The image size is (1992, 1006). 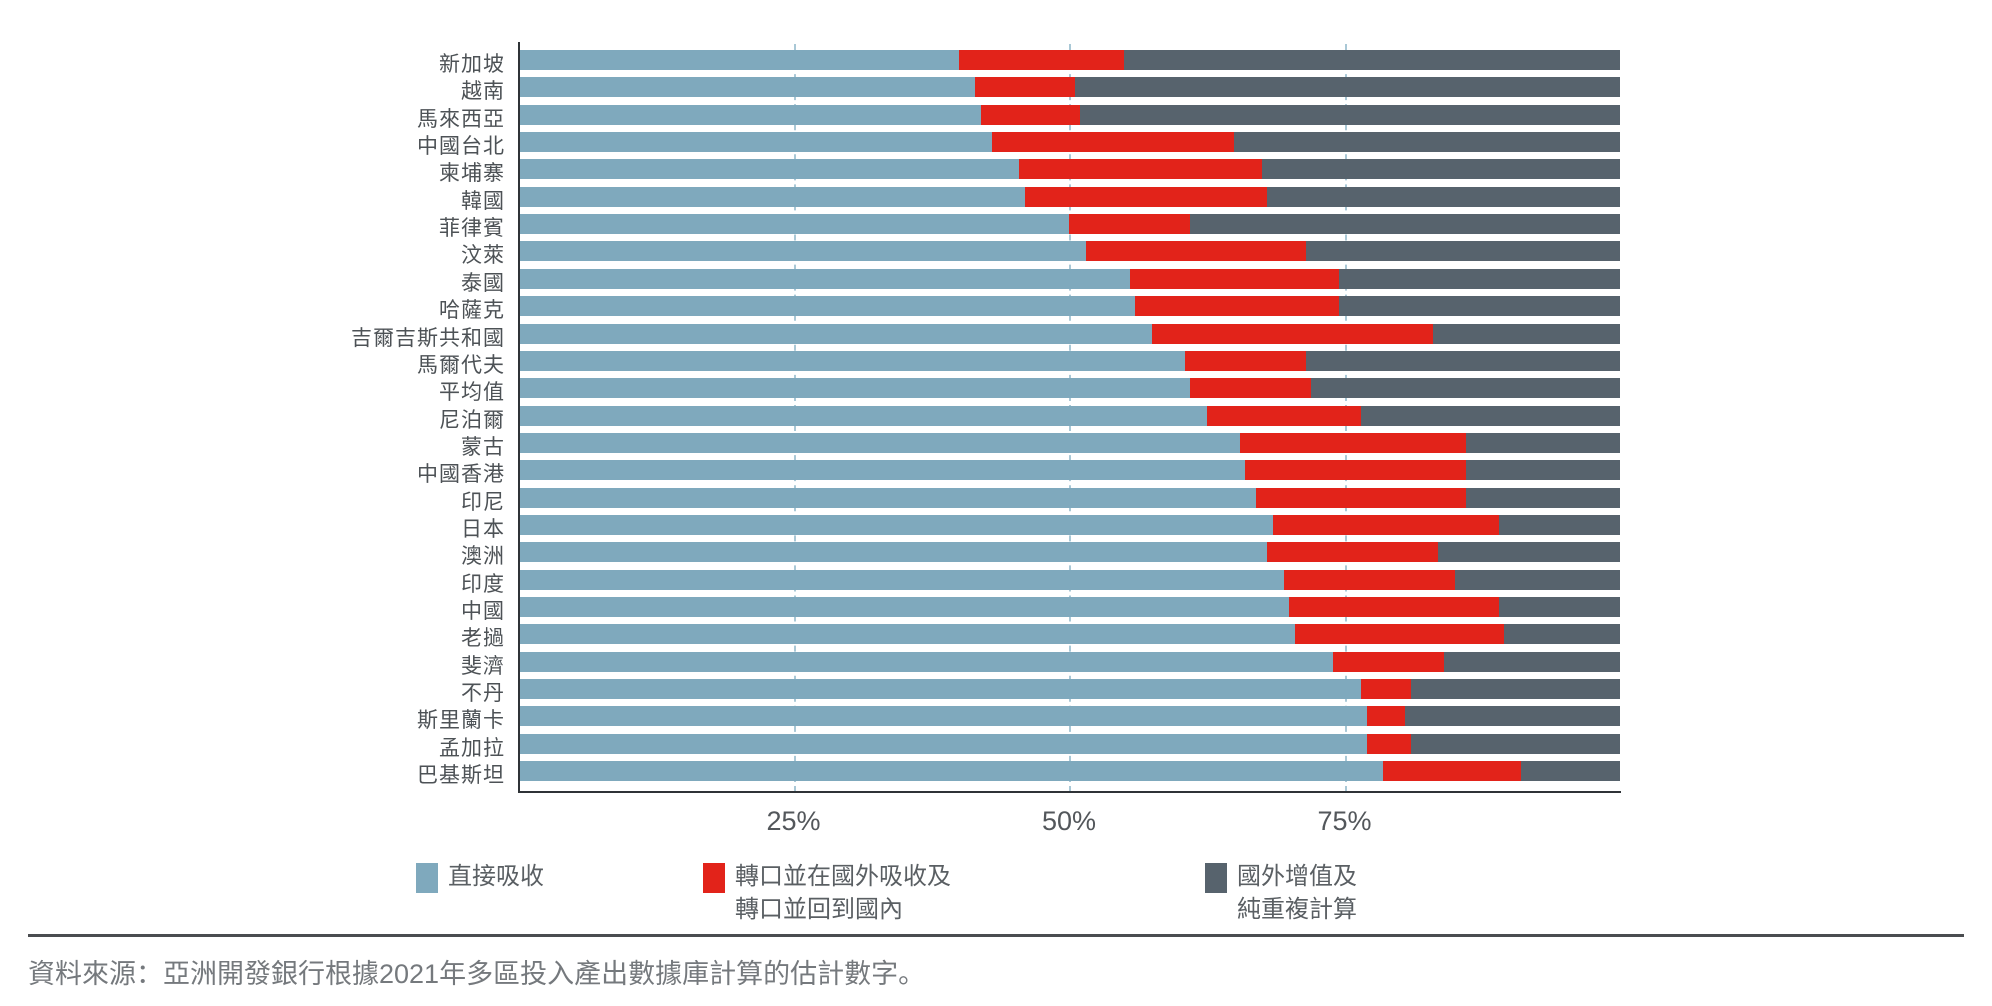 I want to click on bar-row: 吉爾吉斯共和國, so click(x=996, y=335).